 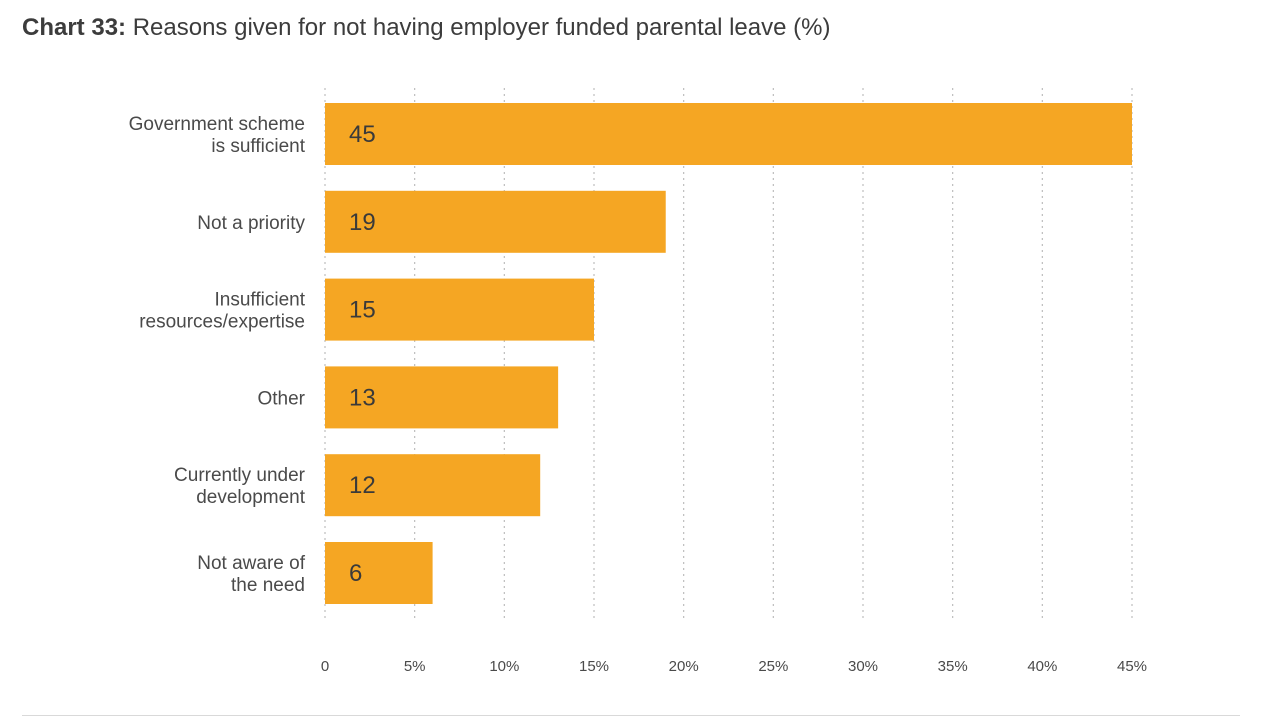 What do you see at coordinates (504, 666) in the screenshot?
I see `x-tick-label: 10%` at bounding box center [504, 666].